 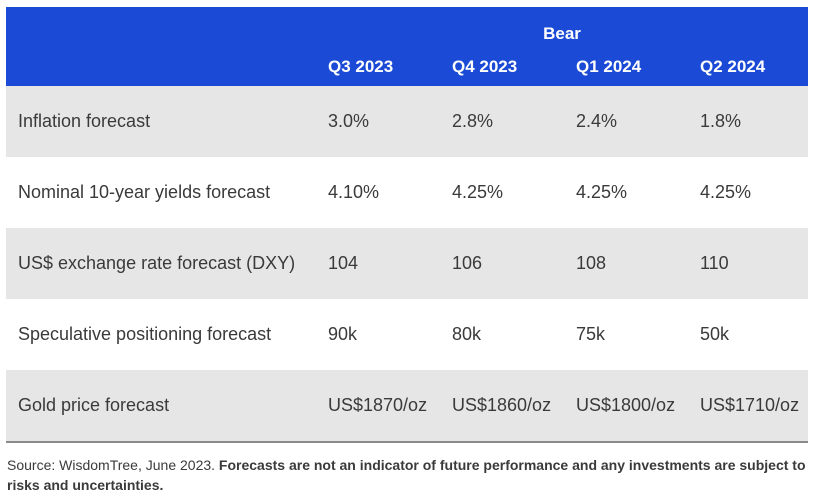 What do you see at coordinates (626, 334) in the screenshot?
I see `table-cell: 75k` at bounding box center [626, 334].